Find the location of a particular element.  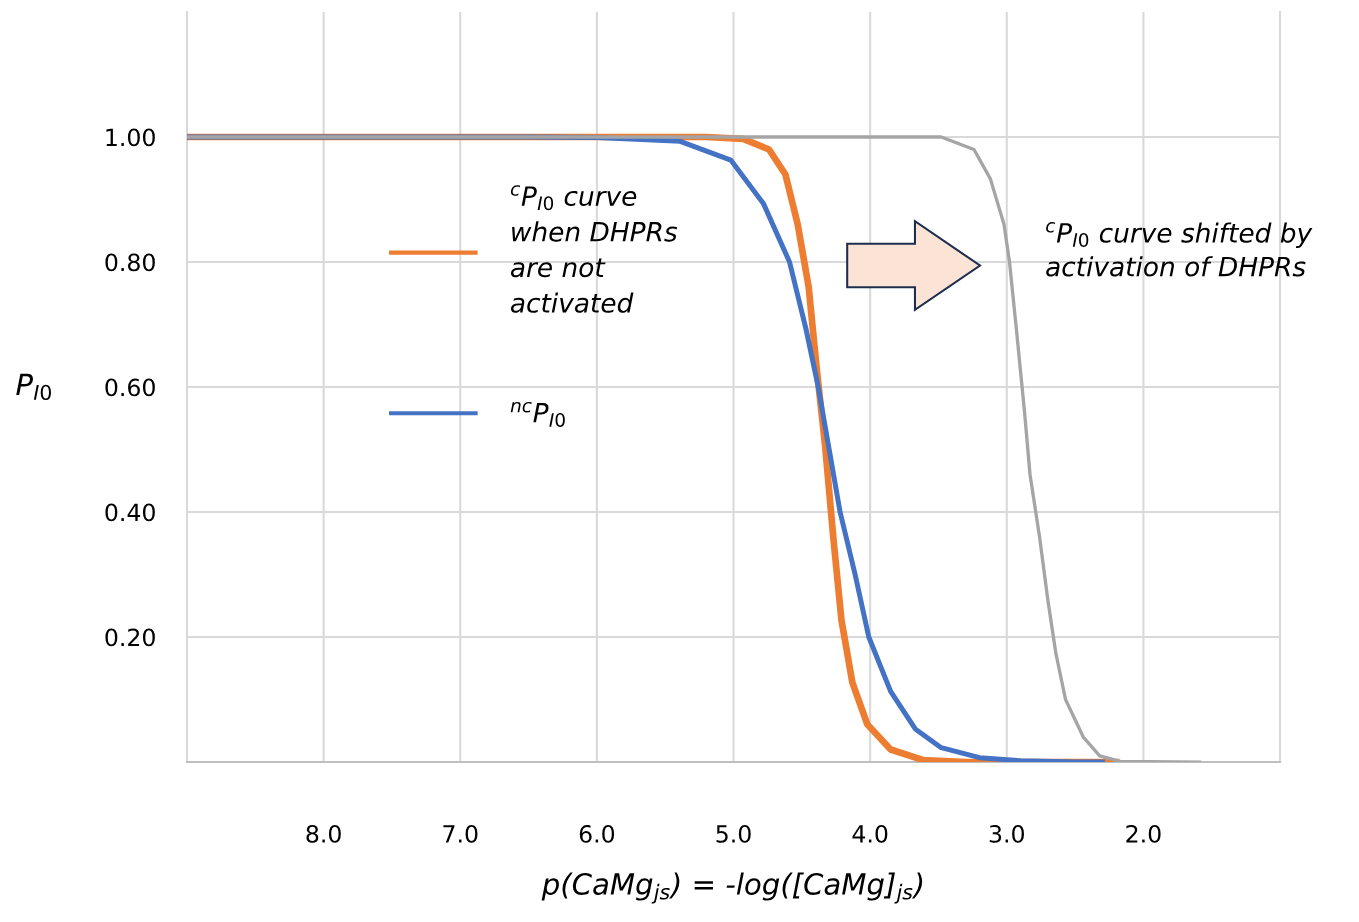

x-axis-title: p(CaMg$_{js}$) = -log([CaMg]$_{js}$) is located at coordinates (732, 888).